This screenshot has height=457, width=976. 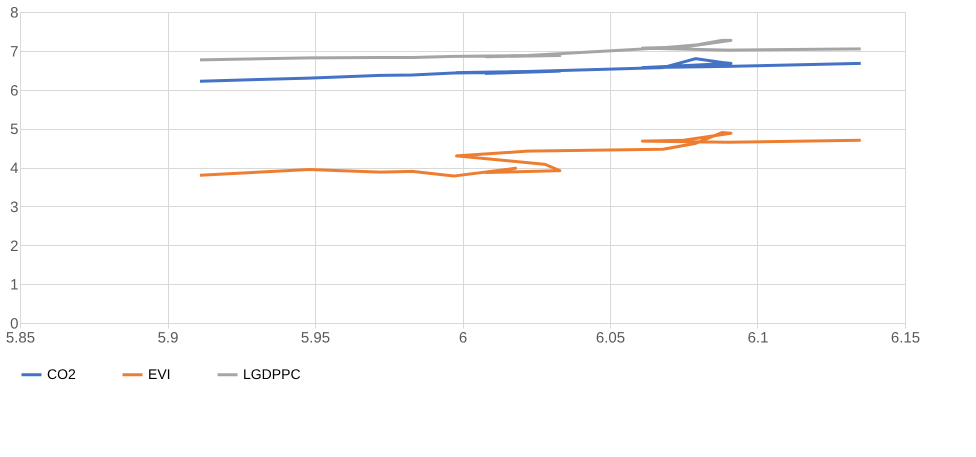 I want to click on y-tick-label: 6, so click(x=14, y=91).